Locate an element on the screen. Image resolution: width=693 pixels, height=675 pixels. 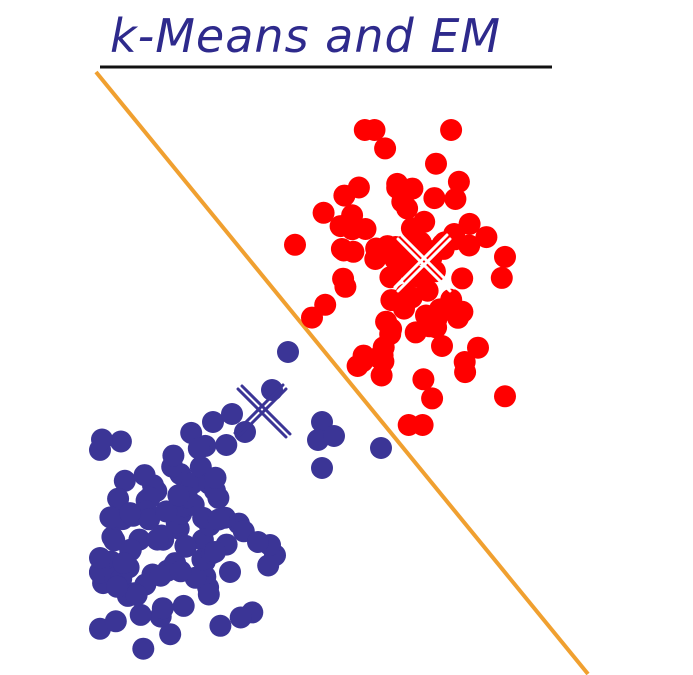
figure-title: k-Means and EM is located at coordinates (305, 36).